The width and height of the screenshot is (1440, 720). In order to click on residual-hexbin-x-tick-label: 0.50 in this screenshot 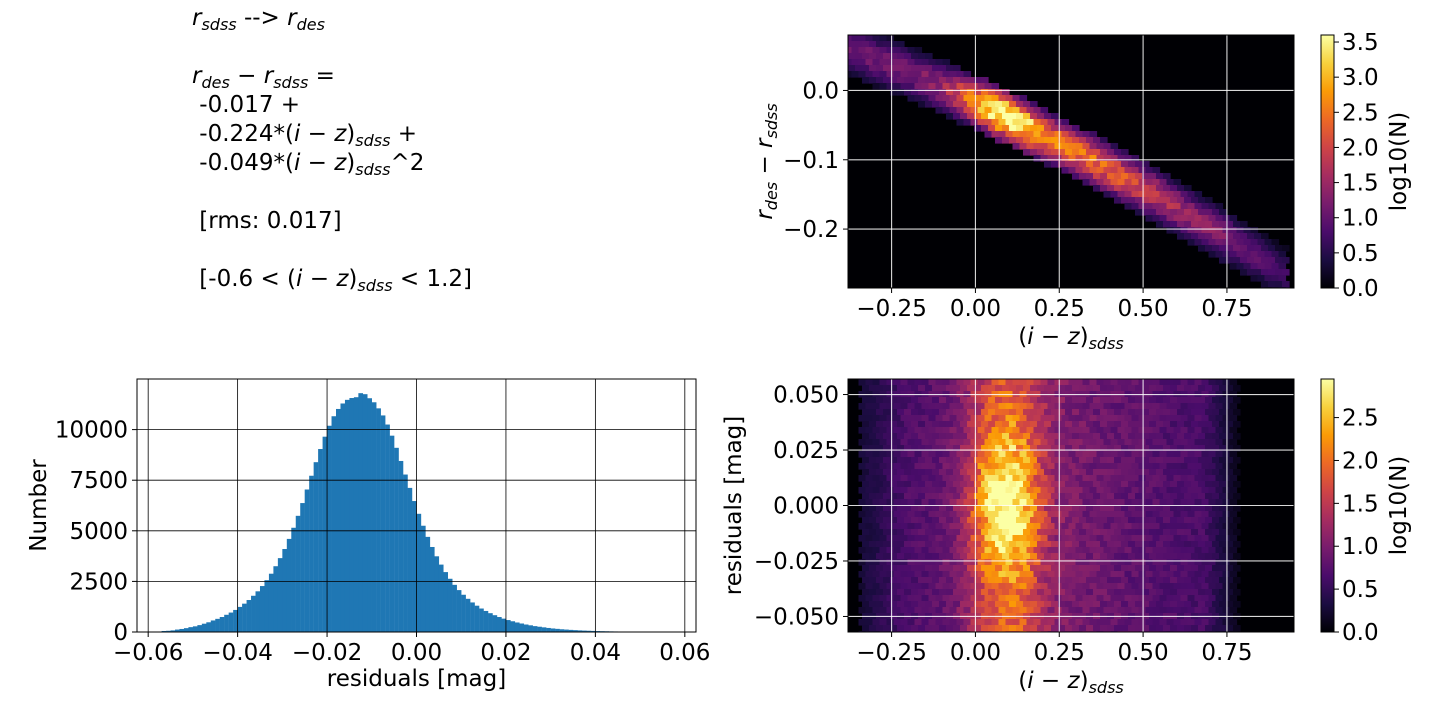, I will do `click(1142, 653)`.